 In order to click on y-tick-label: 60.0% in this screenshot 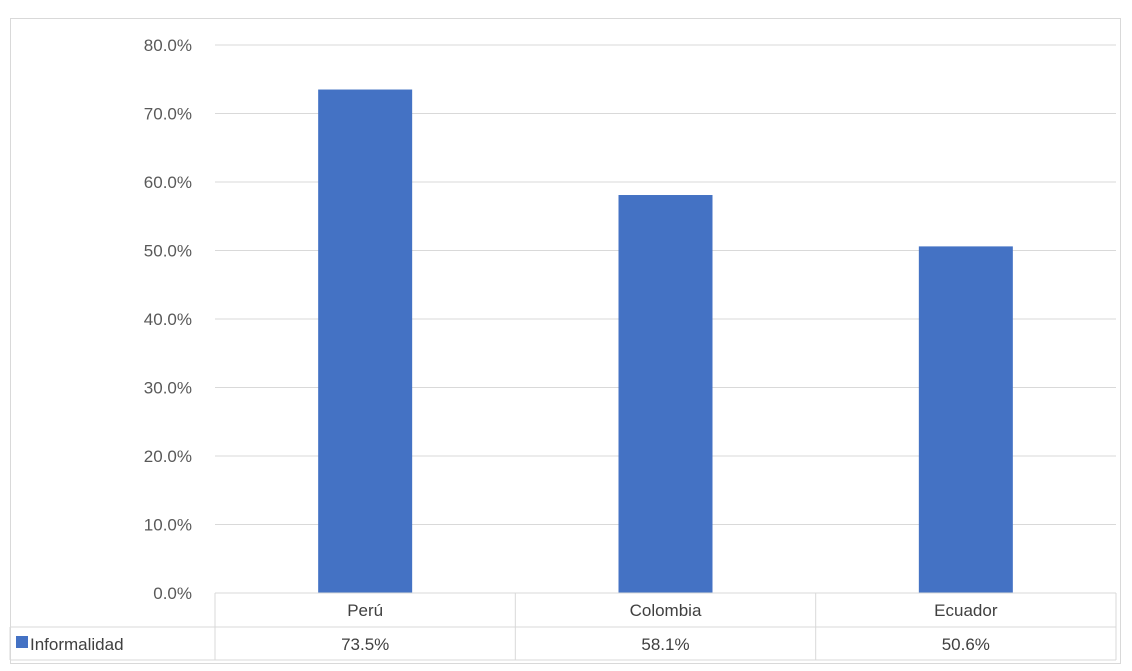, I will do `click(168, 182)`.